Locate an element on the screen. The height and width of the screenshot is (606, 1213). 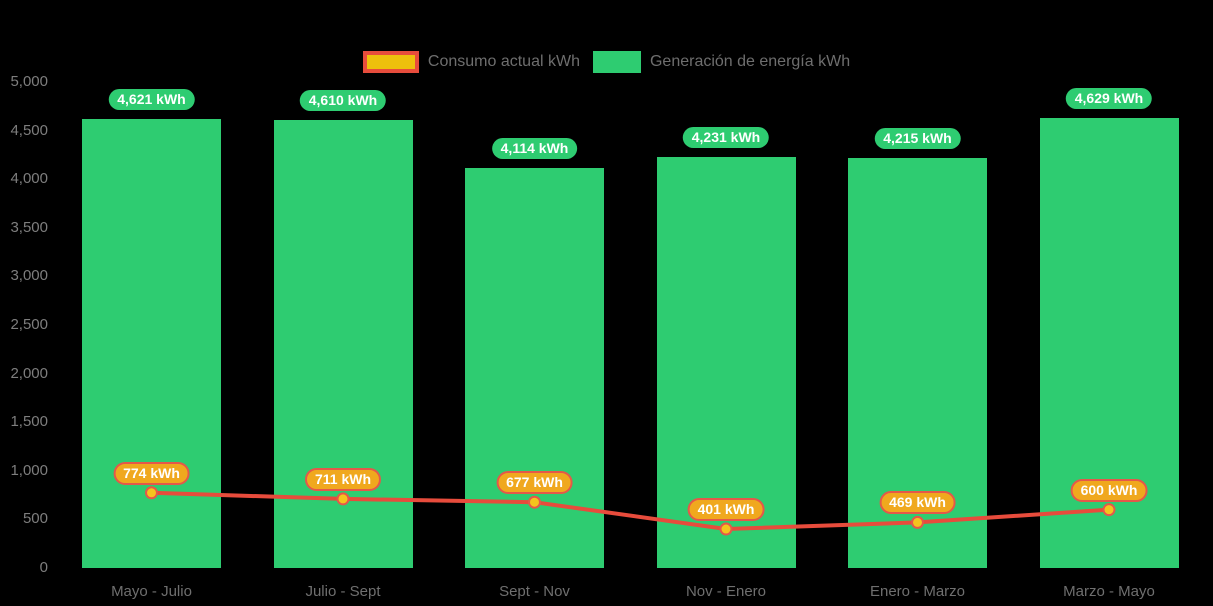
bar-value-label: 4,215 kWh is located at coordinates (917, 139).